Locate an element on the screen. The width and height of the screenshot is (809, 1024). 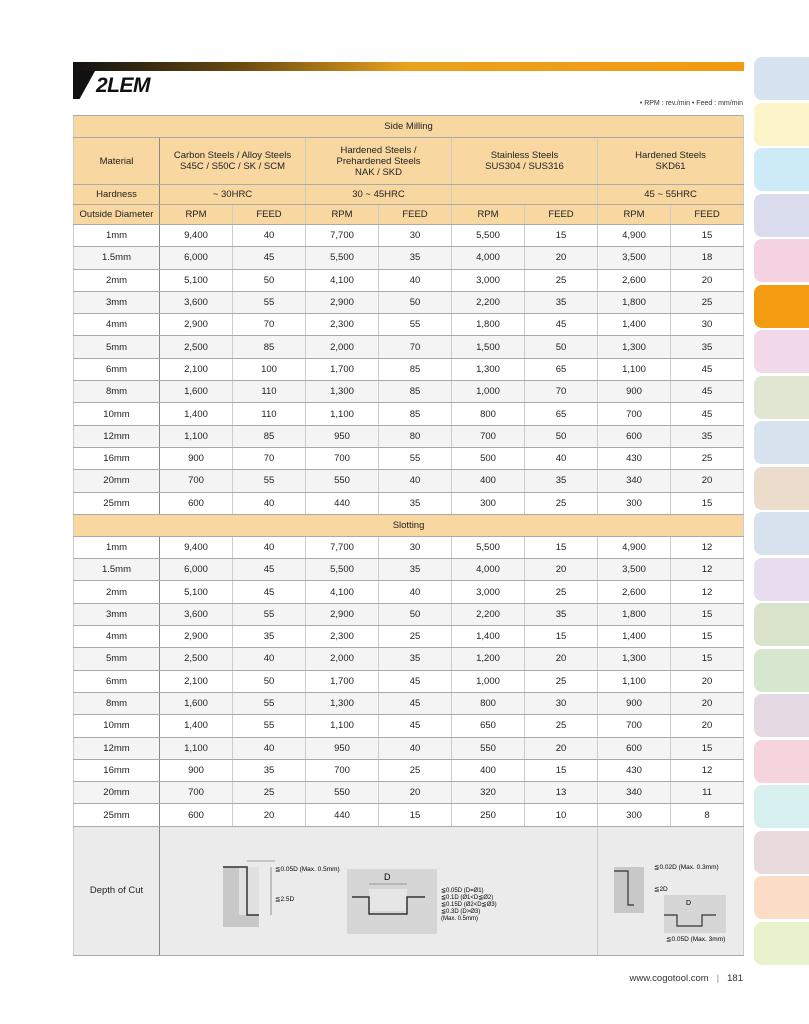
rpm-cell: 5,500 is located at coordinates (488, 547).